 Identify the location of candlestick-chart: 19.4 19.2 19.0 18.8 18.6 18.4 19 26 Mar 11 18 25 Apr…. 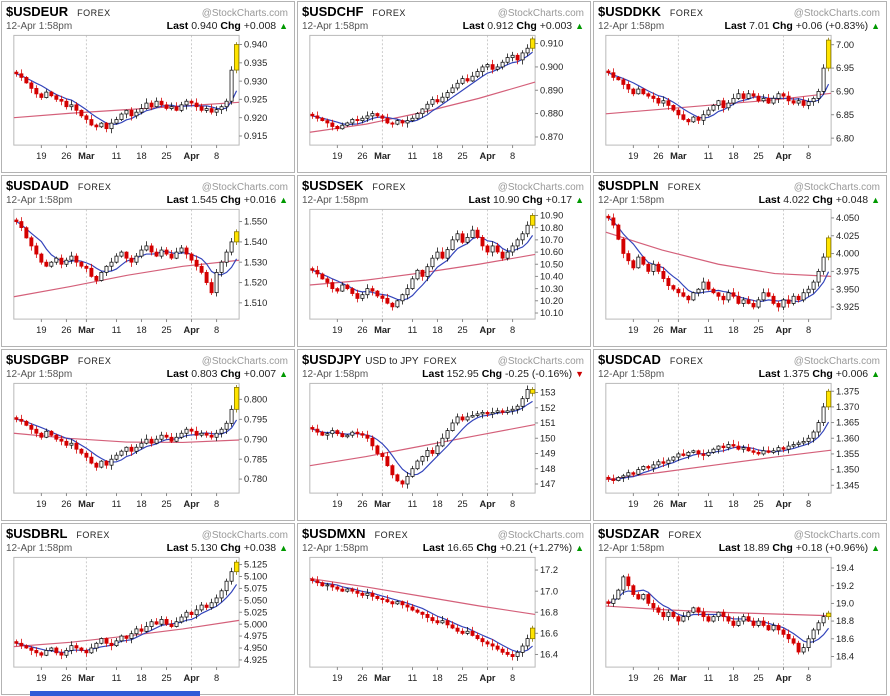
(729, 619).